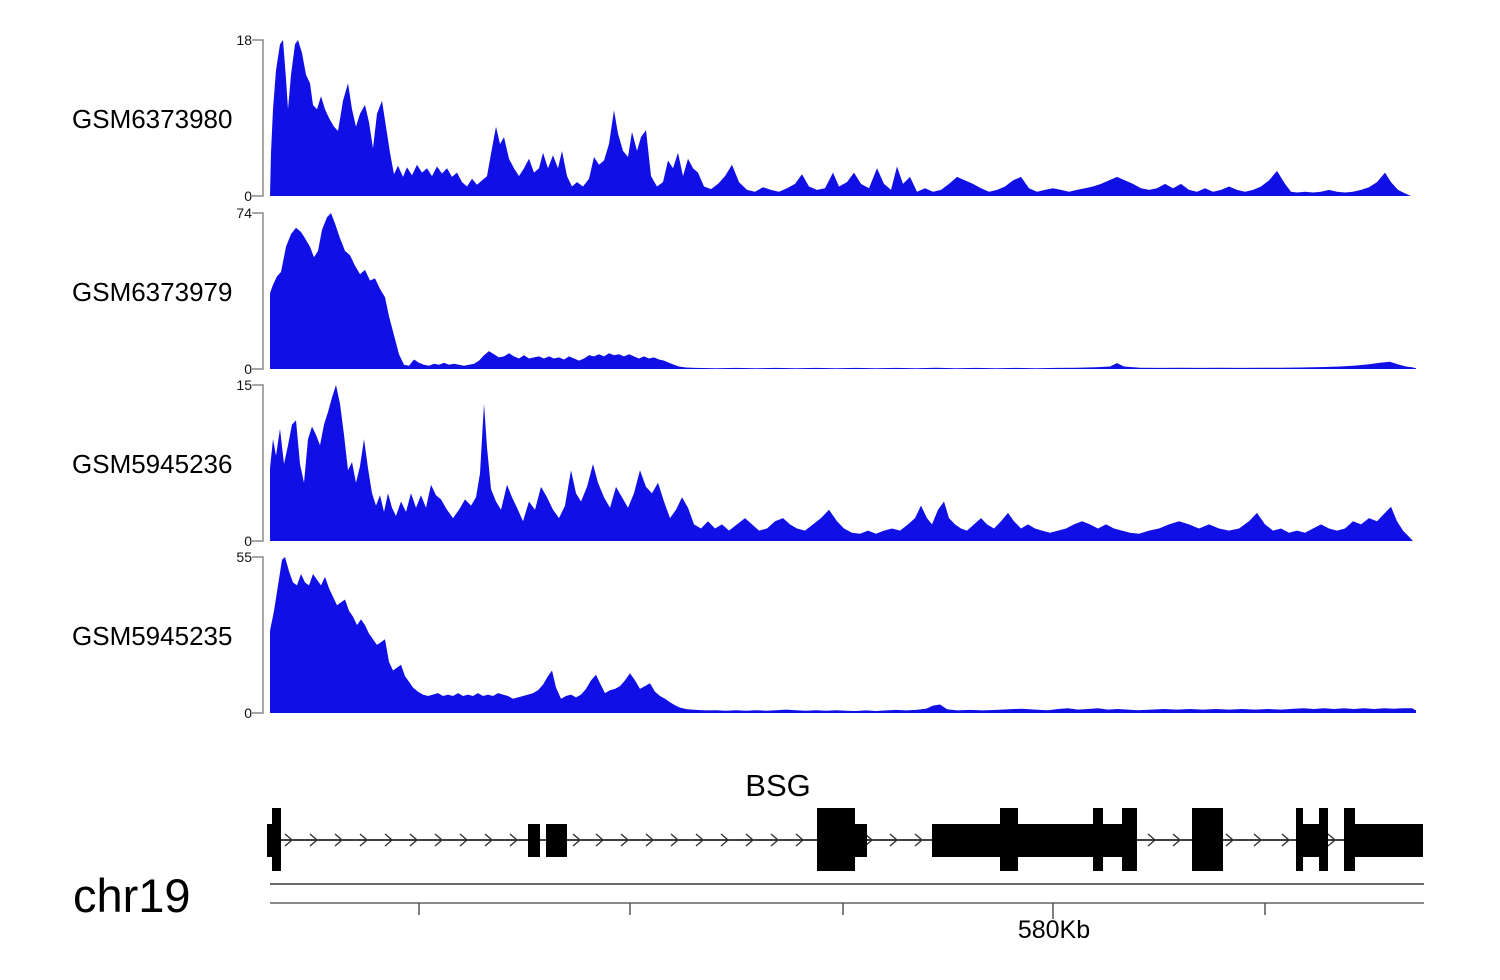 The image size is (1500, 980). I want to click on track4-ymax-label: 55, so click(244, 557).